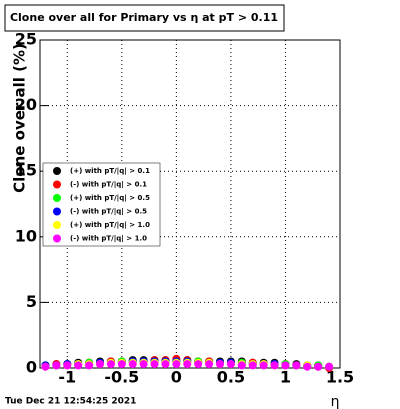 This screenshot has height=409, width=400. Describe the element at coordinates (176, 377) in the screenshot. I see `x-tick-label: 0` at that location.